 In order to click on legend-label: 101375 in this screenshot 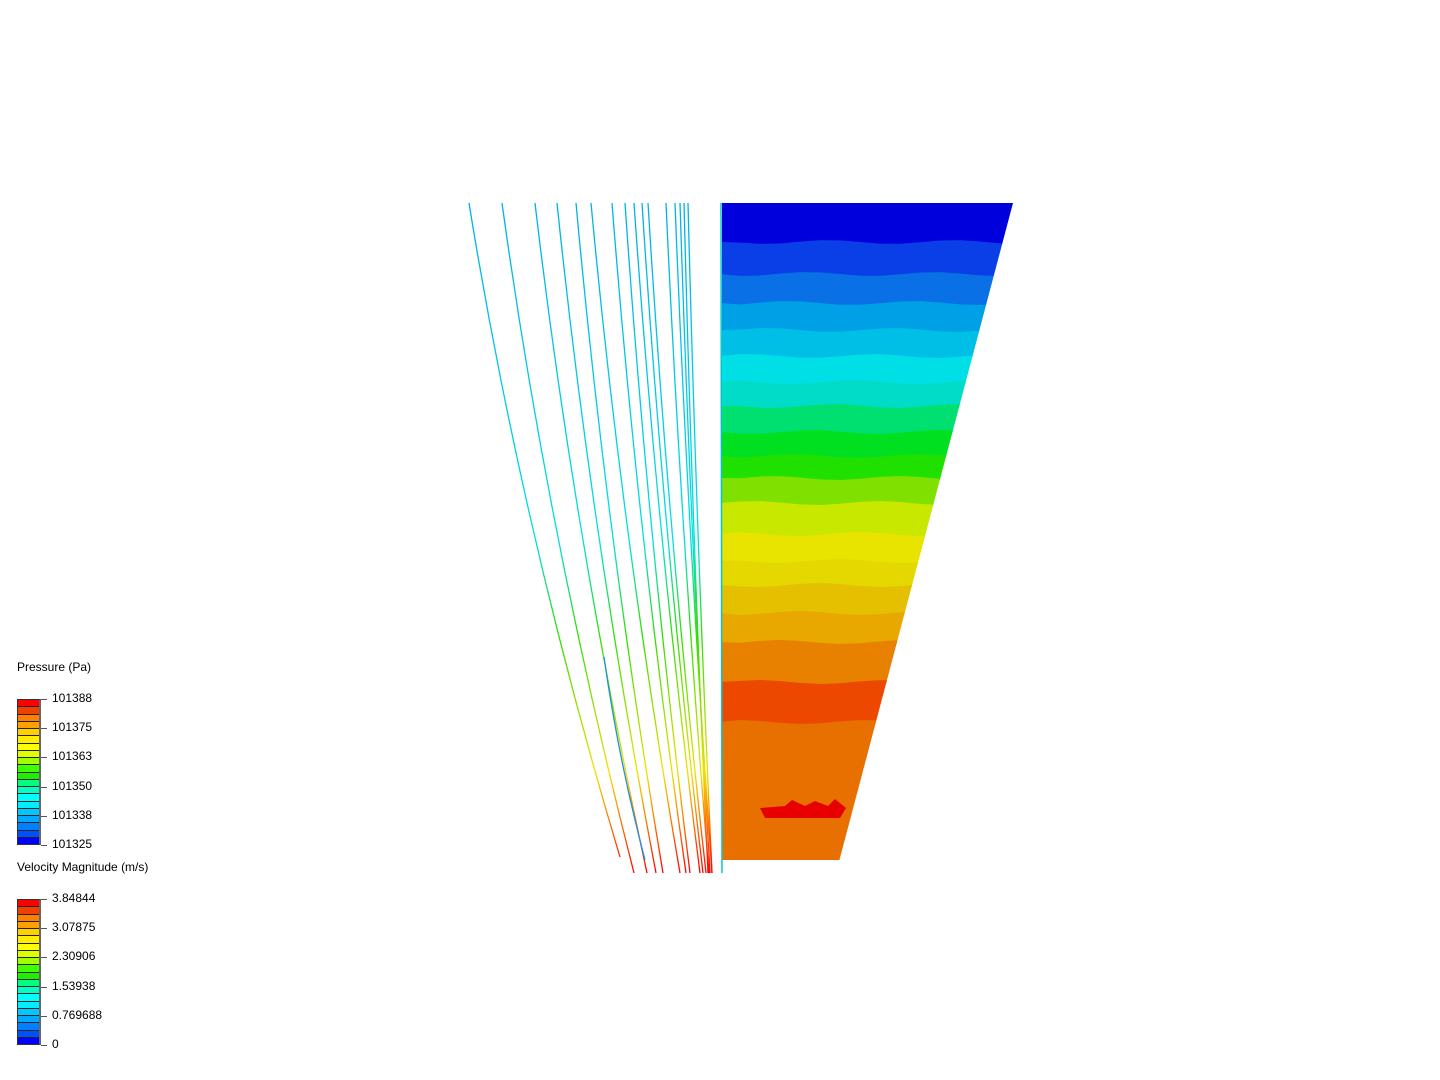, I will do `click(72, 727)`.